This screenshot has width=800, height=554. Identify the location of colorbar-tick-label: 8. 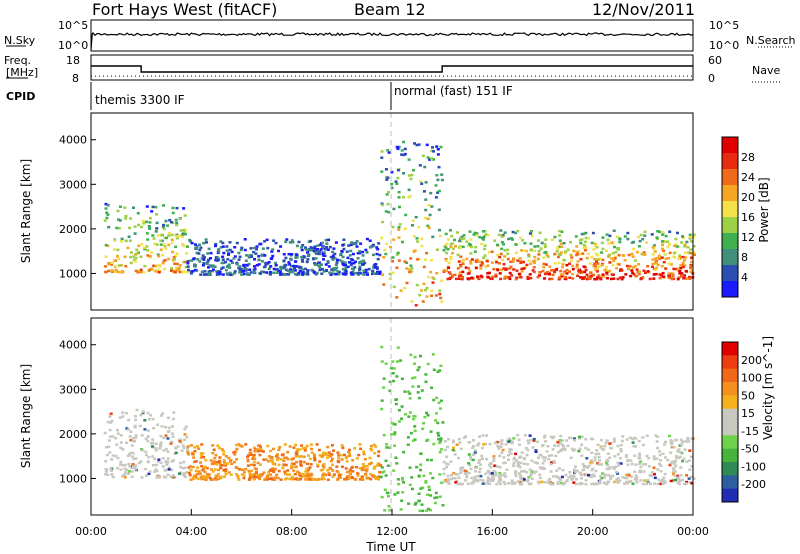
(744, 257).